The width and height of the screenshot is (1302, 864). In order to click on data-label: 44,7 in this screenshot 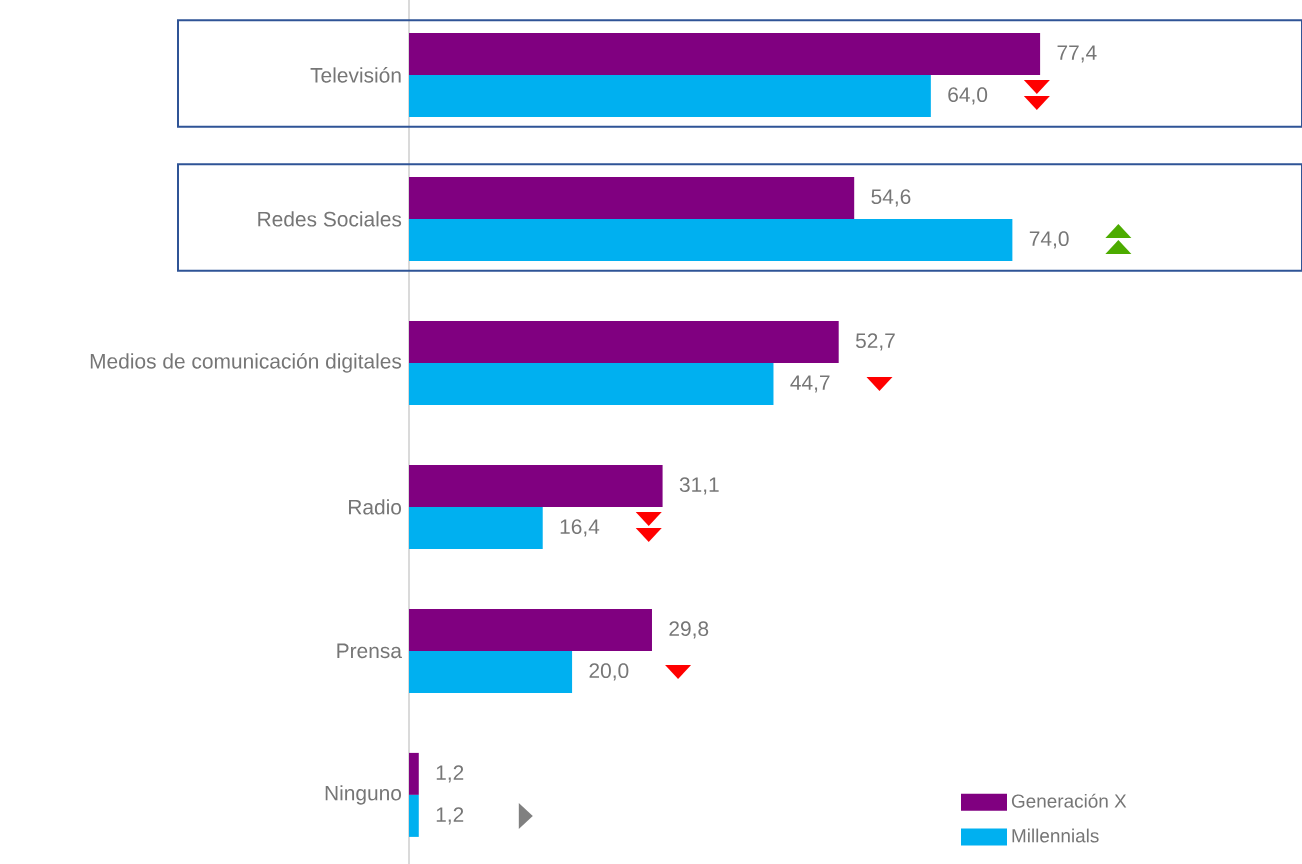, I will do `click(810, 384)`.